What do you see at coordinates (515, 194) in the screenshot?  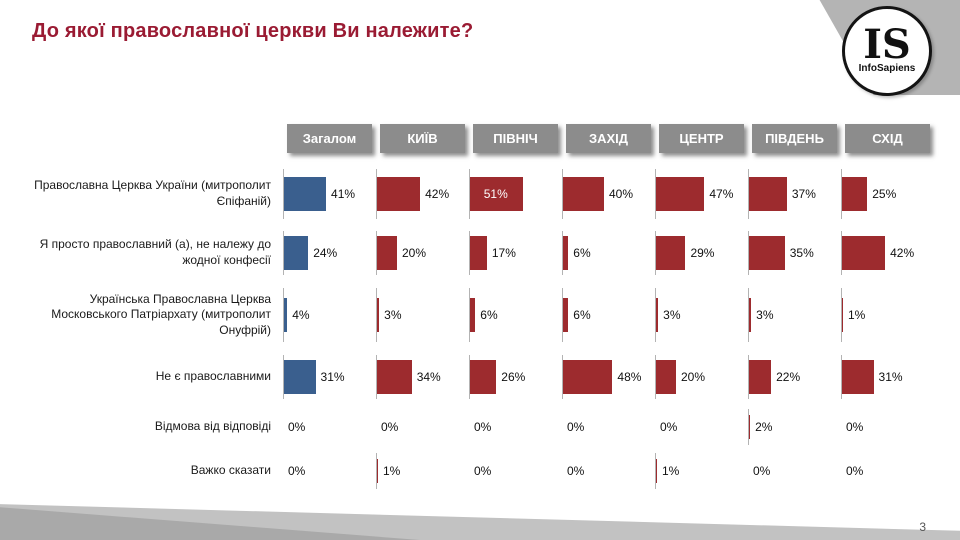 I see `bar-cell: 51%` at bounding box center [515, 194].